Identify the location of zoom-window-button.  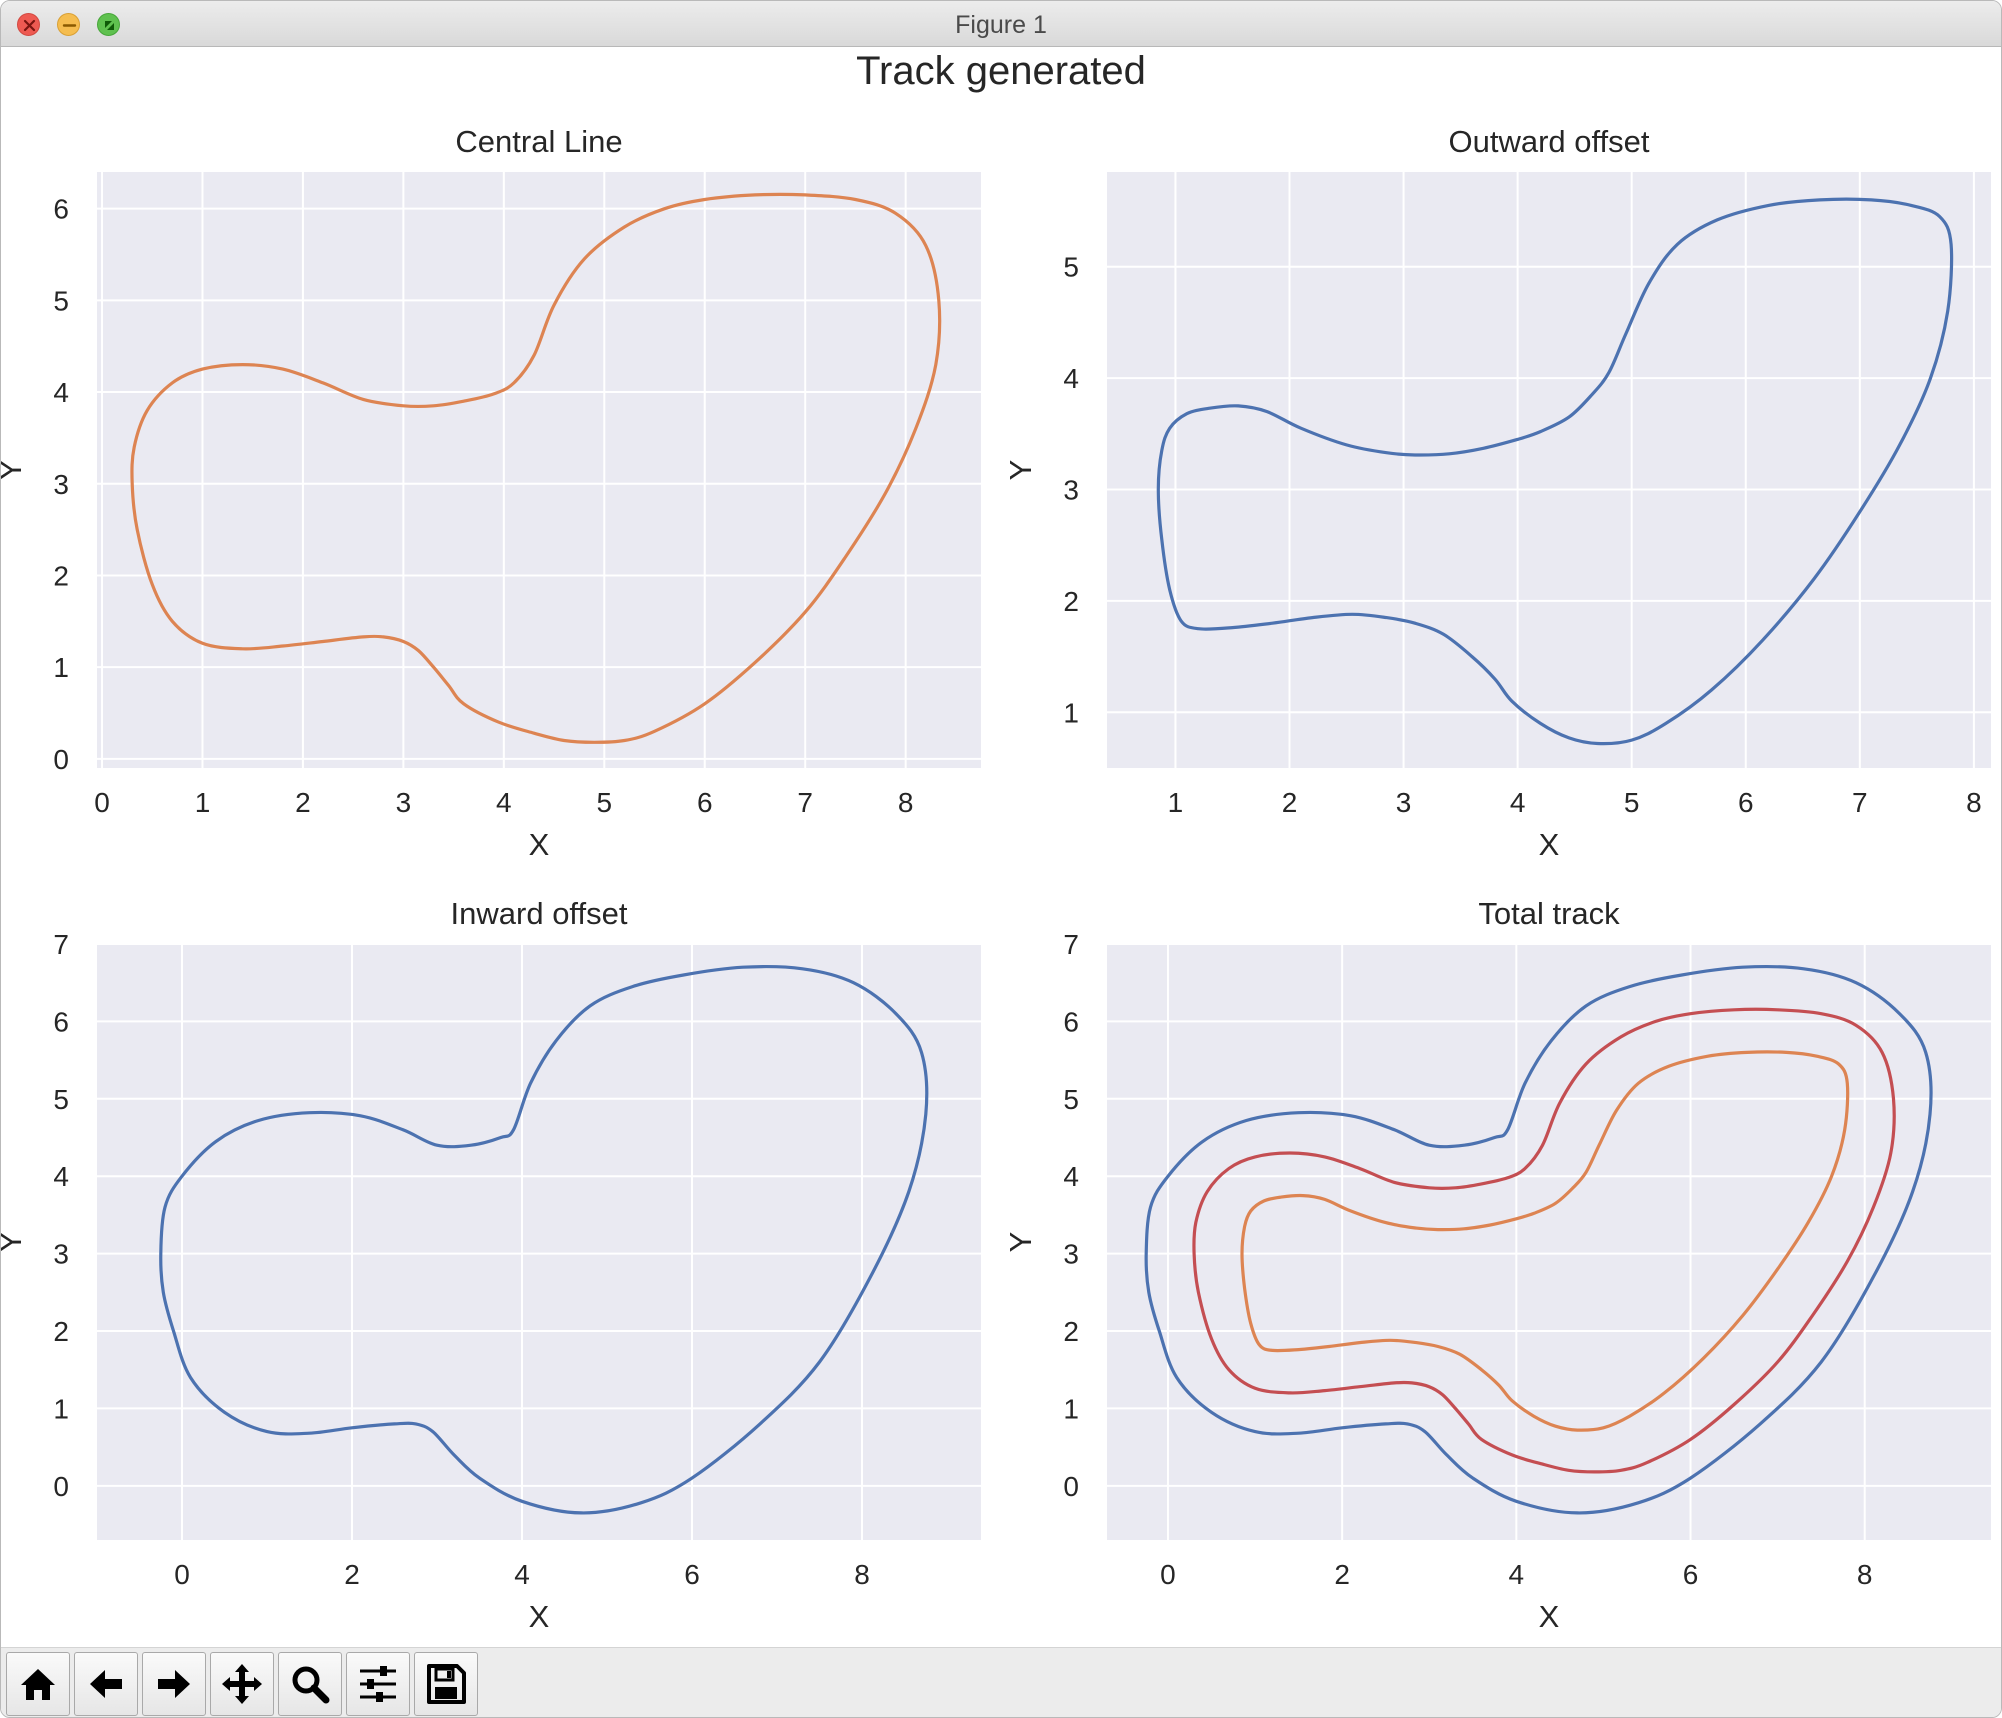
(108, 24).